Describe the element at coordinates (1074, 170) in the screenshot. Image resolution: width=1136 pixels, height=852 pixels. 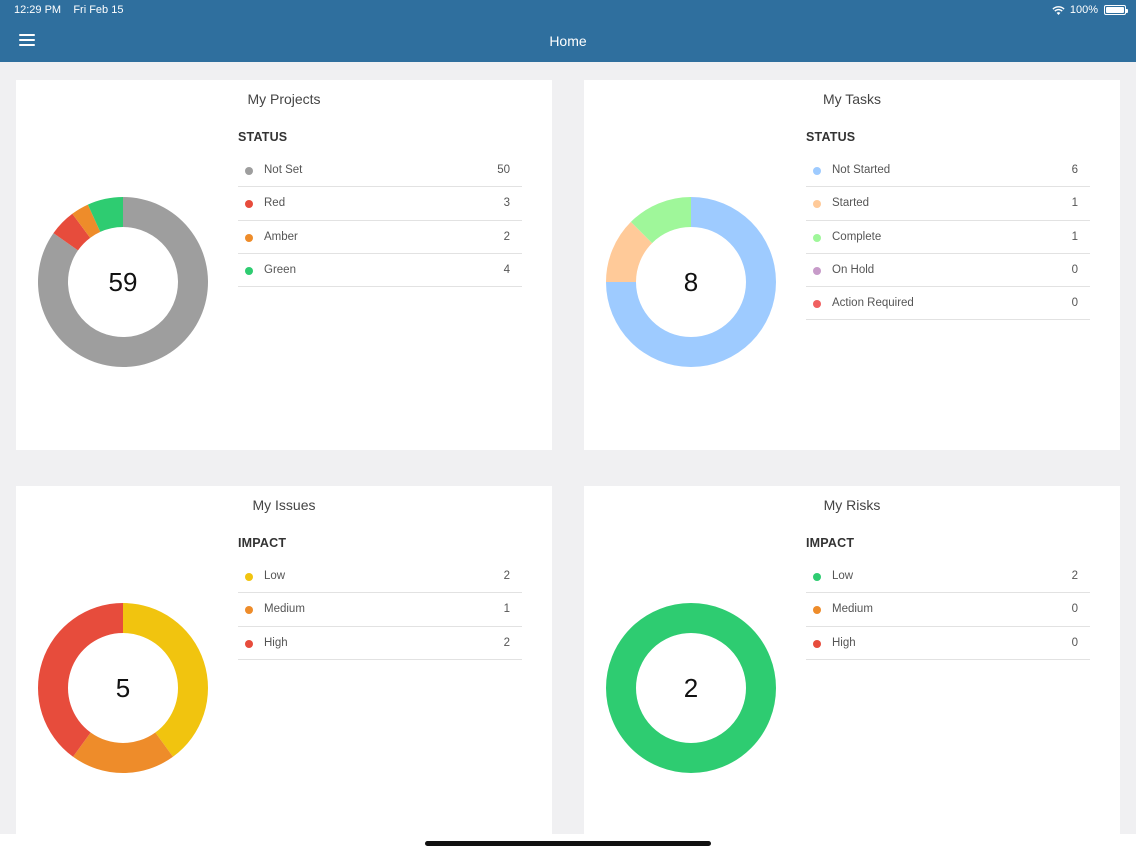
I see `legend-value: 6` at that location.